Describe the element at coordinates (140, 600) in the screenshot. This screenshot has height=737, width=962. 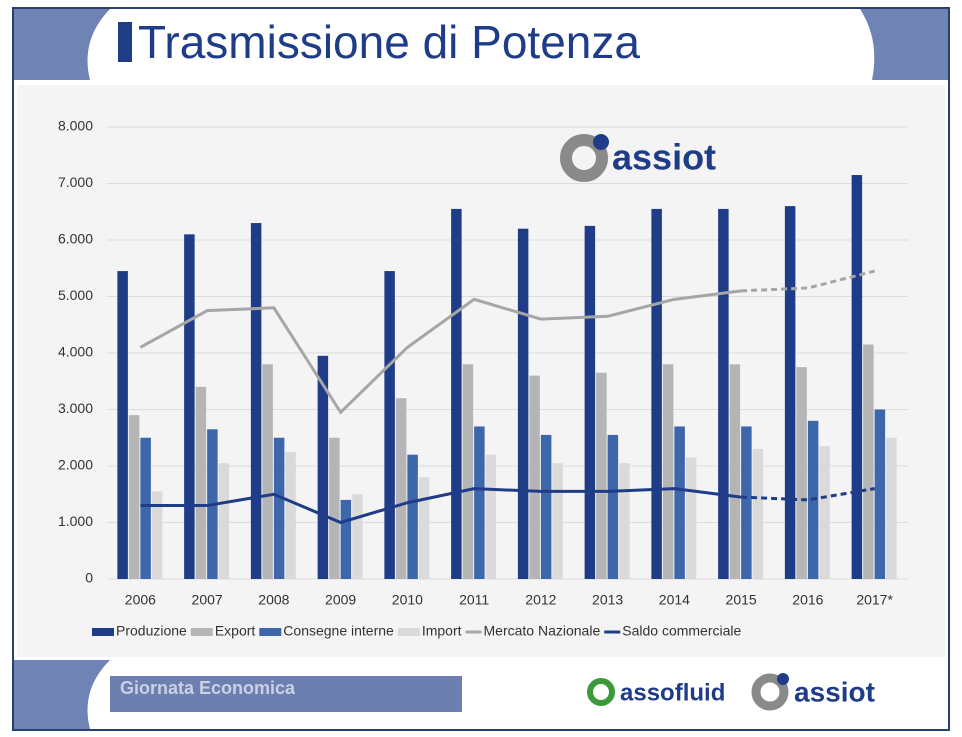
I see `x-tick-label: 2006` at that location.